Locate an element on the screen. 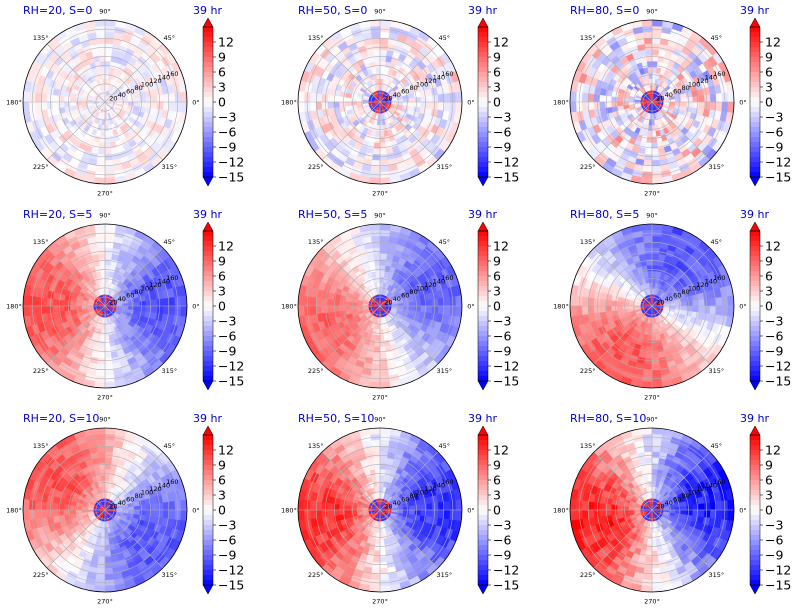 The height and width of the screenshot is (612, 795). colorbar-tick-label: −15 is located at coordinates (778, 177).